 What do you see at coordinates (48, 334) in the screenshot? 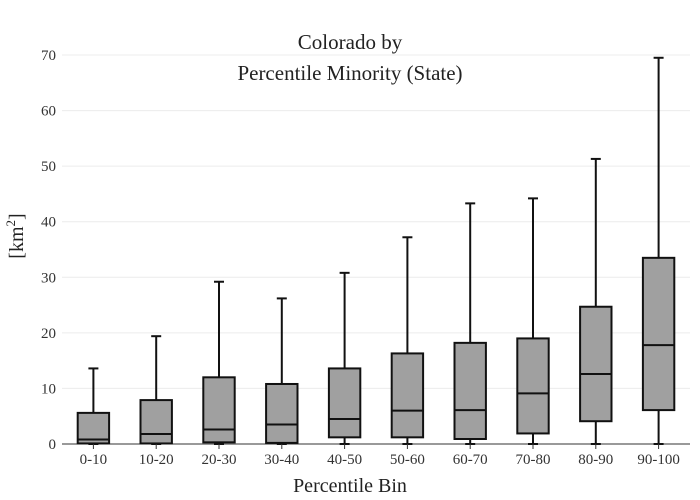
I see `y-tick-label: 20` at bounding box center [48, 334].